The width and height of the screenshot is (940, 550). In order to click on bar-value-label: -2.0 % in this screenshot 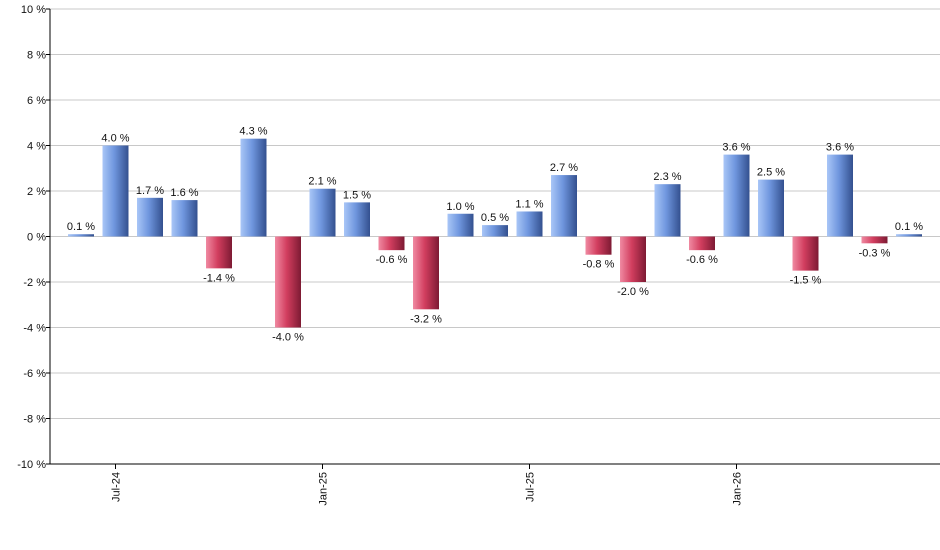, I will do `click(633, 292)`.